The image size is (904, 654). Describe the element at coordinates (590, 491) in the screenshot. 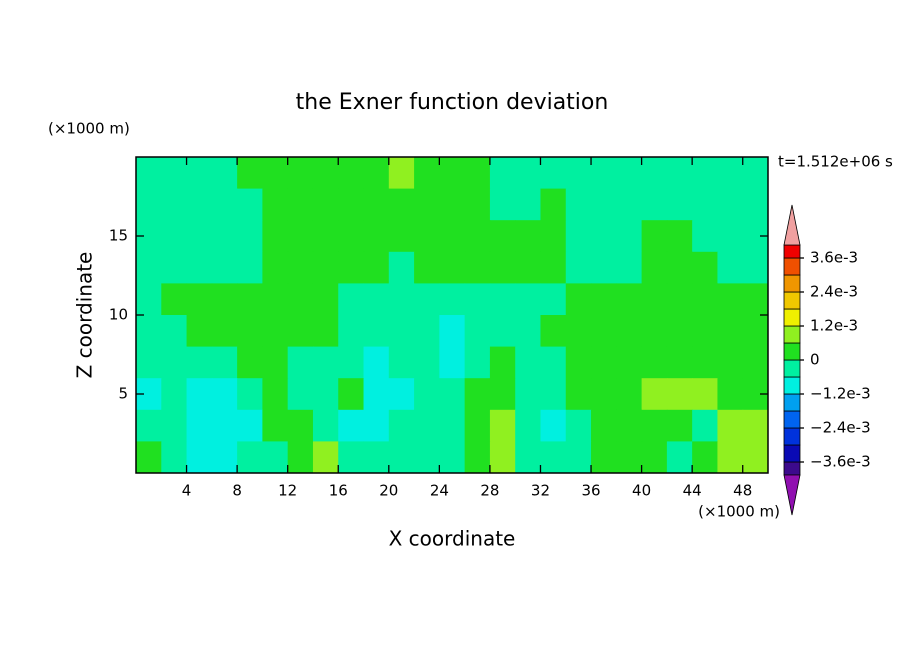

I see `x-tick-label: 36` at that location.